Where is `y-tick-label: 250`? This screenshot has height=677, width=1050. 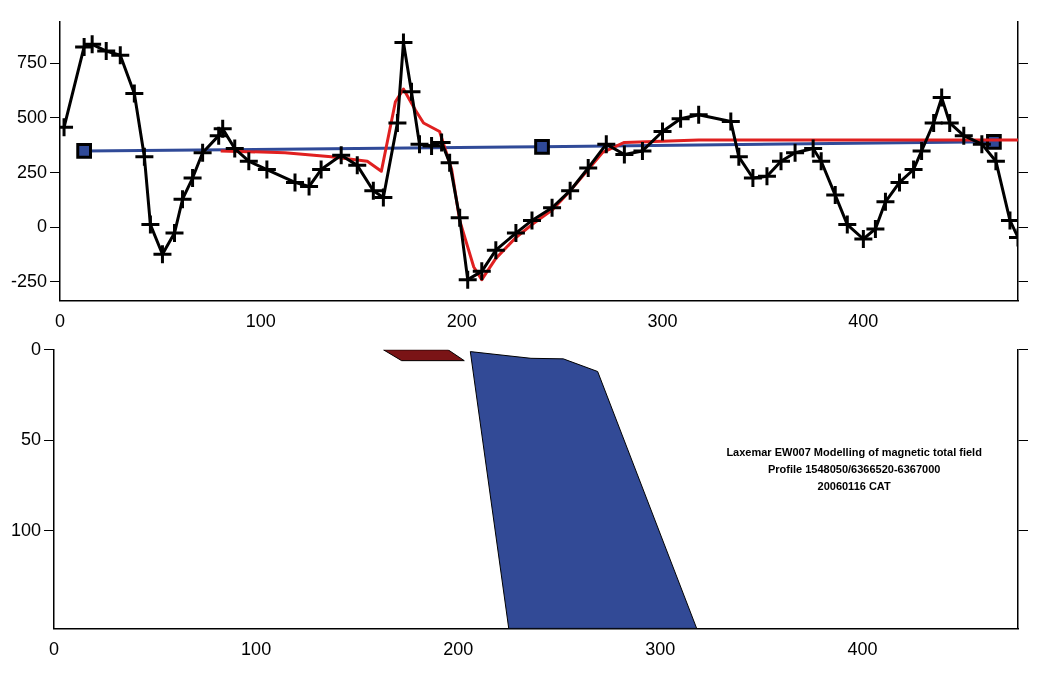 y-tick-label: 250 is located at coordinates (32, 171).